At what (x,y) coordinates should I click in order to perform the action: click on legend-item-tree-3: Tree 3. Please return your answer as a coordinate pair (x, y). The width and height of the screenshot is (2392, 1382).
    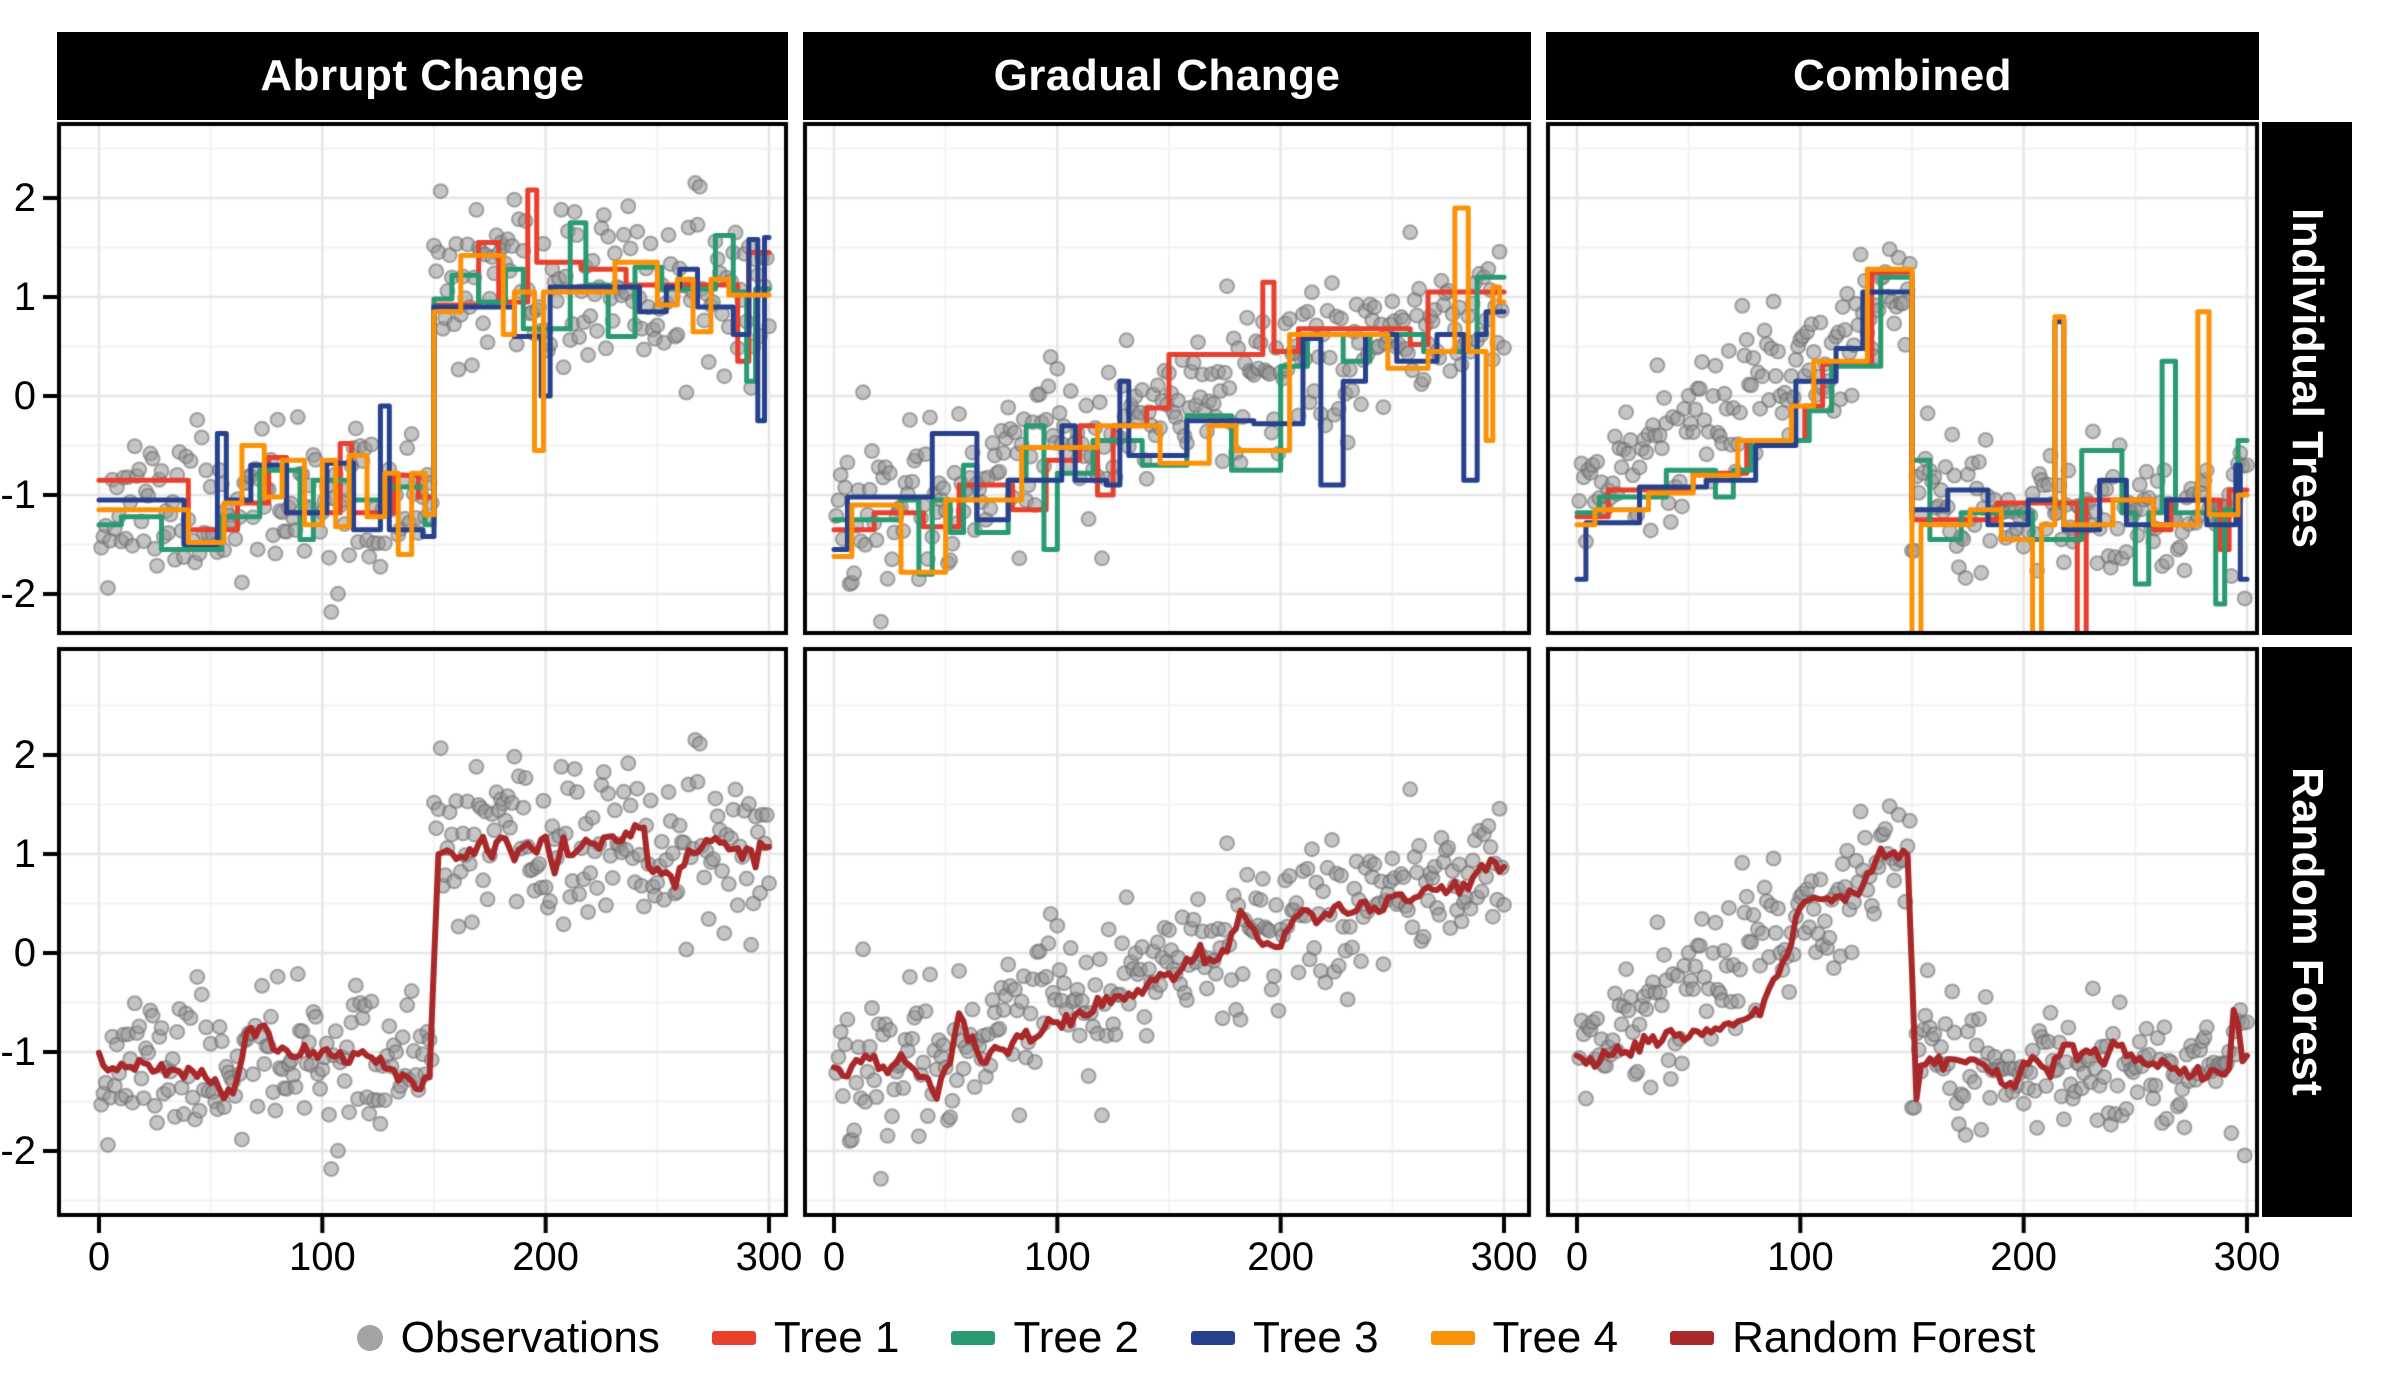
    Looking at the image, I should click on (1285, 1338).